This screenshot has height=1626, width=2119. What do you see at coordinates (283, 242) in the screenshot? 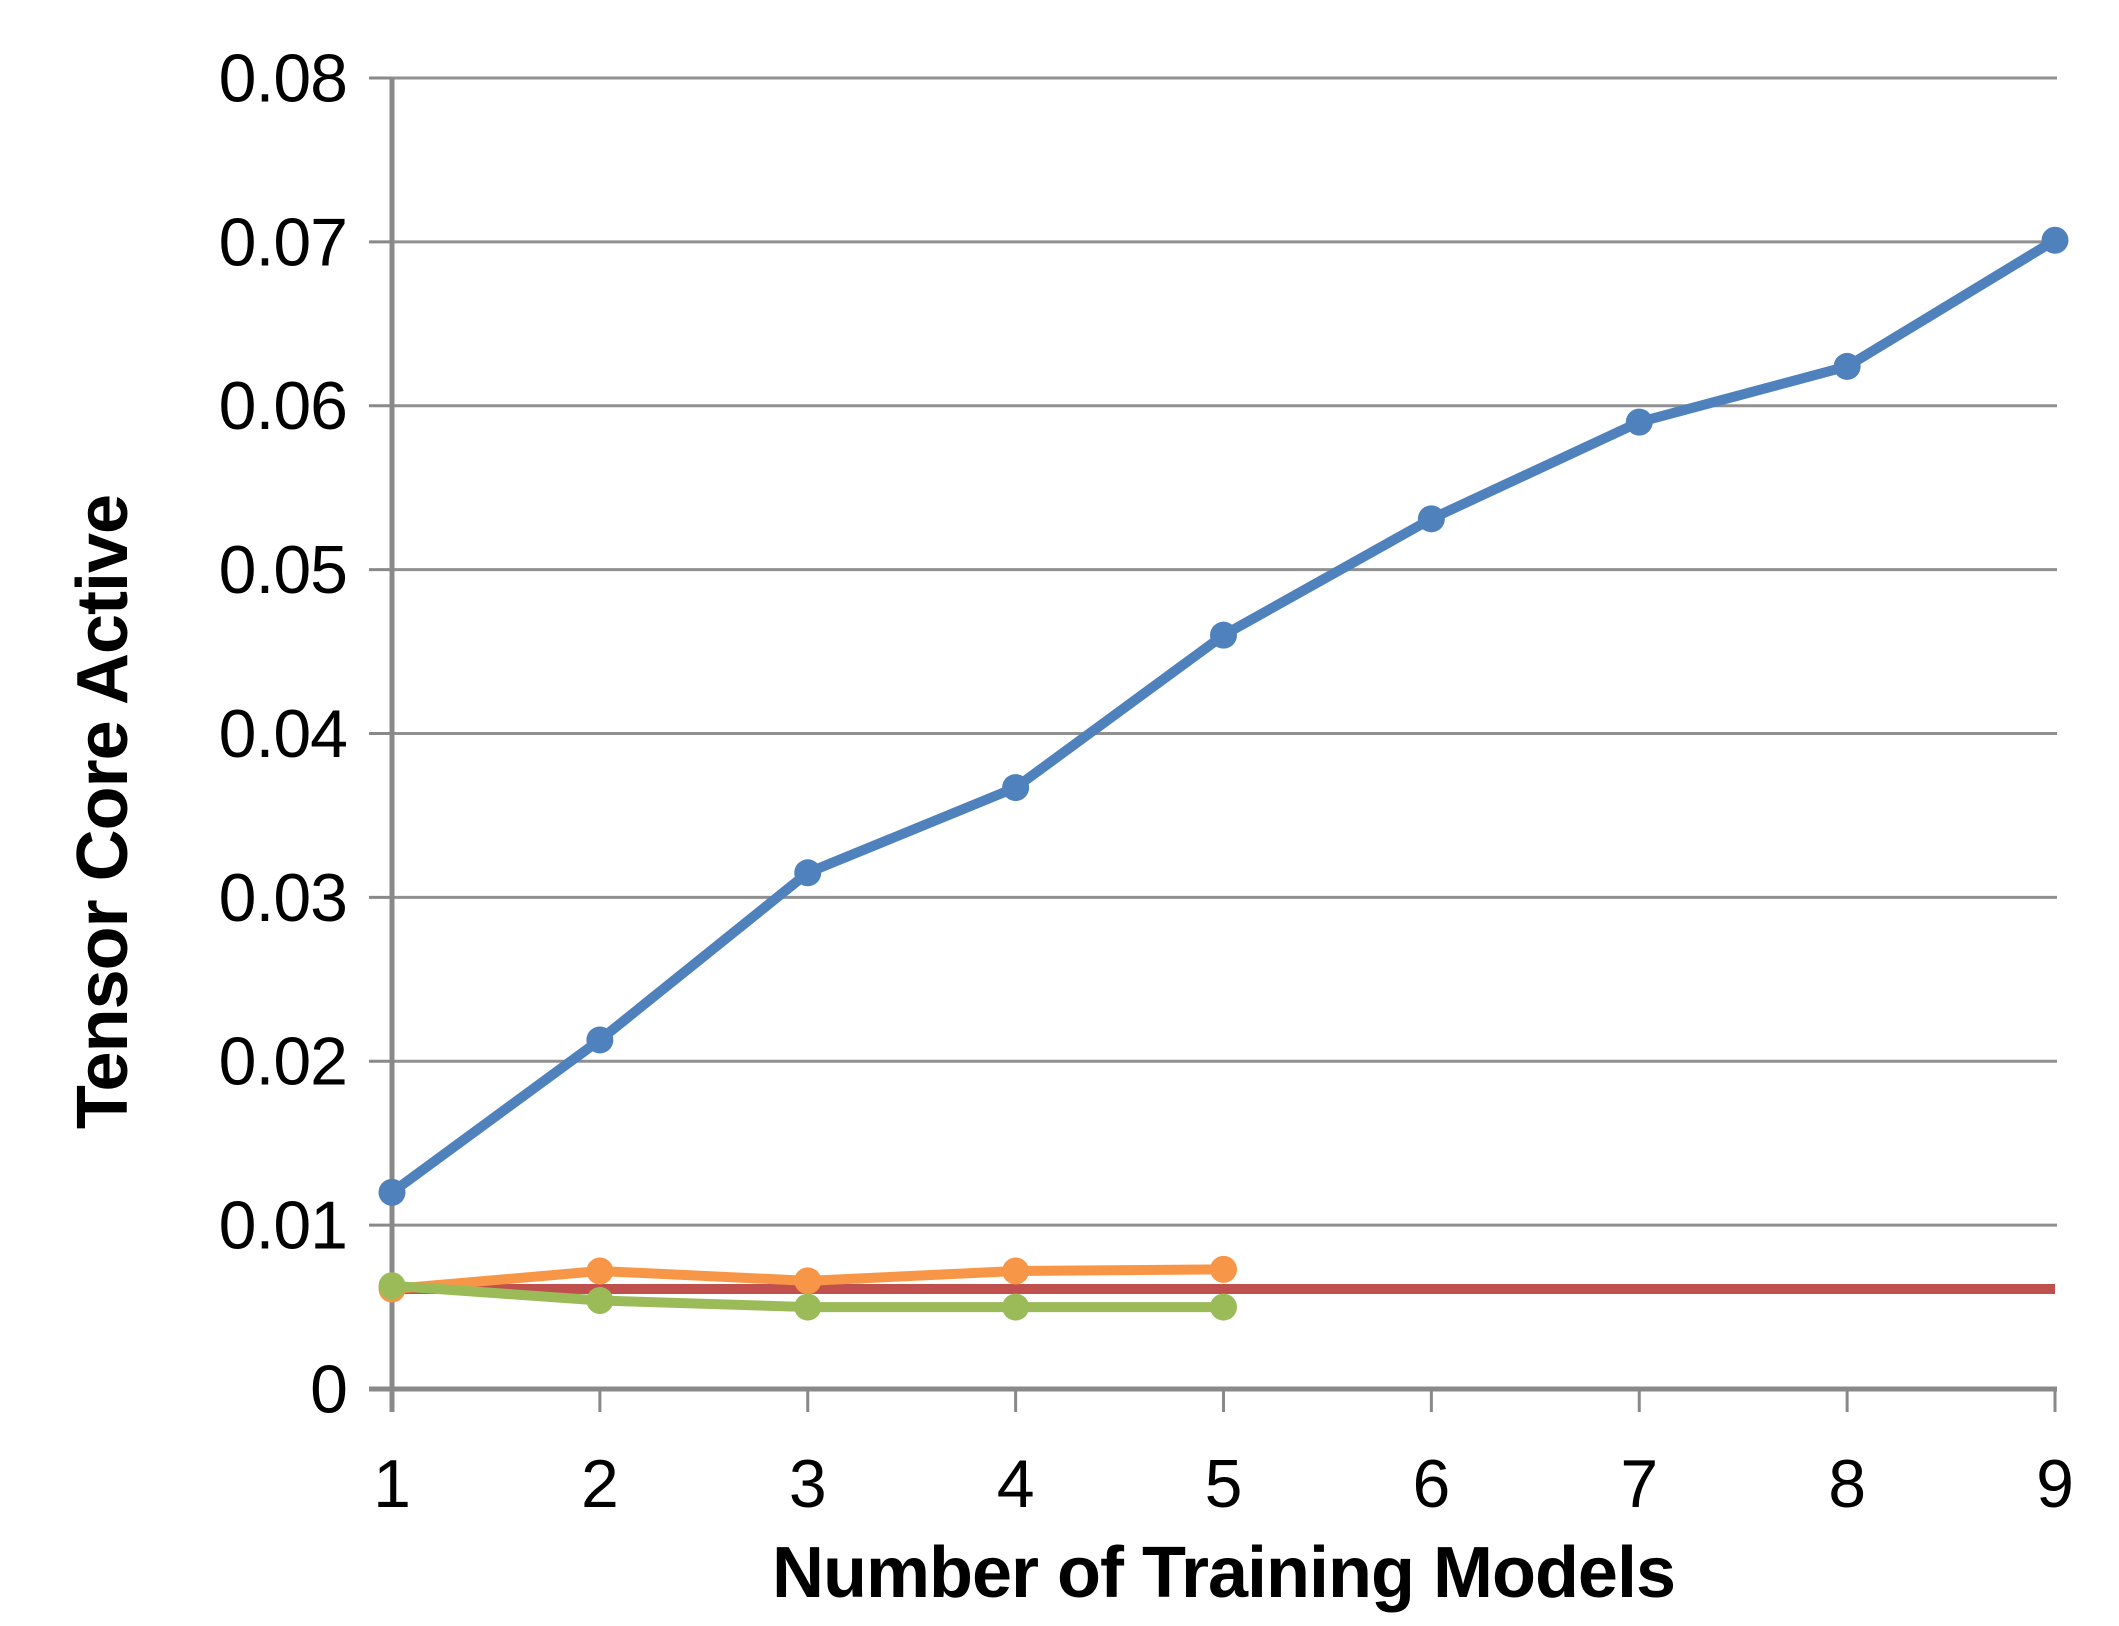
I see `ytick-label-0.07: 0.07` at bounding box center [283, 242].